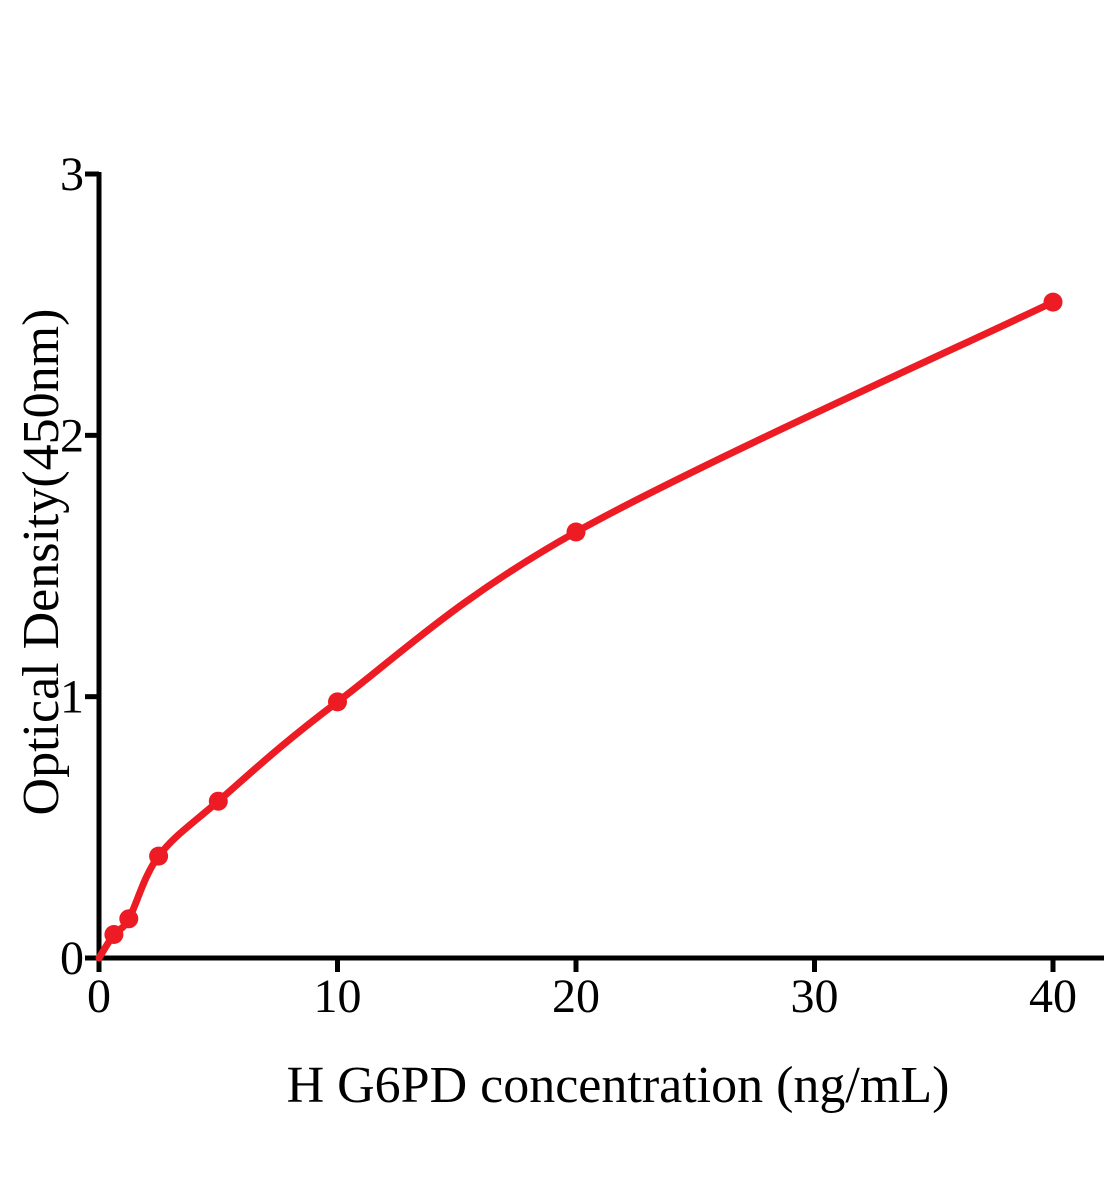  What do you see at coordinates (72, 958) in the screenshot?
I see `y-tick-label: 0` at bounding box center [72, 958].